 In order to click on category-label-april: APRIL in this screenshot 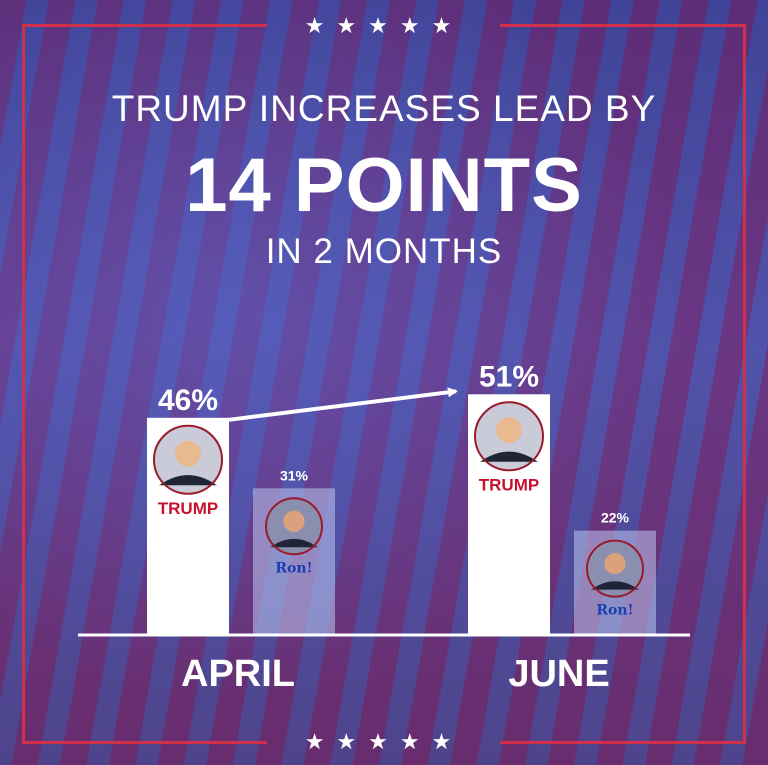, I will do `click(238, 674)`.